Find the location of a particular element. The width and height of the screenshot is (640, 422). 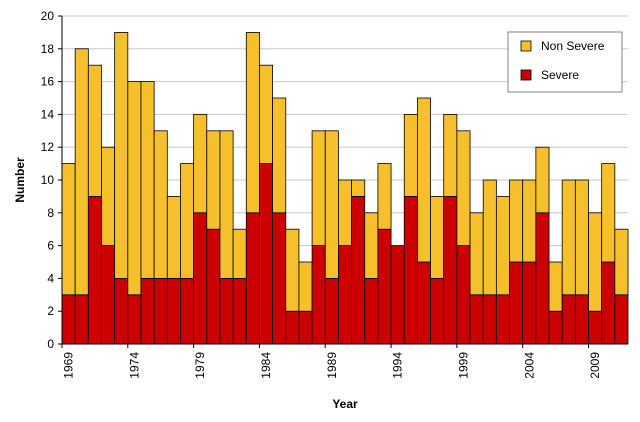

bar-non-severe-1990 is located at coordinates (345, 212).